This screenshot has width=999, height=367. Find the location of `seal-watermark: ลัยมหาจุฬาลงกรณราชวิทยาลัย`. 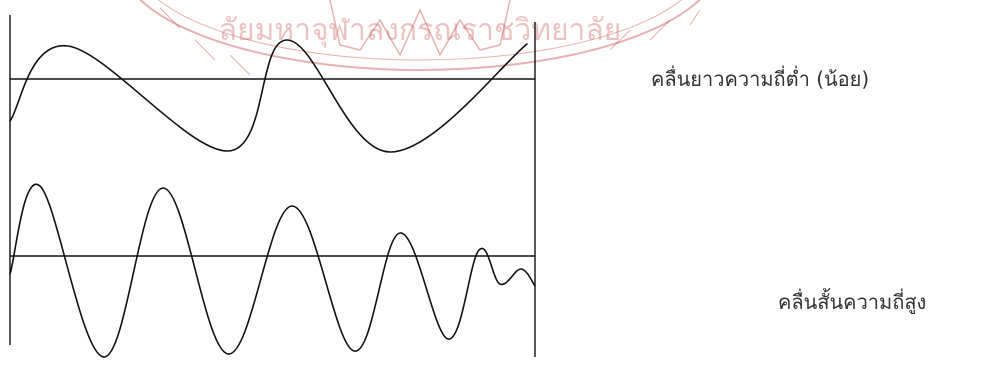

seal-watermark: ลัยมหาจุฬาลงกรณราชวิทยาลัย is located at coordinates (420, 38).